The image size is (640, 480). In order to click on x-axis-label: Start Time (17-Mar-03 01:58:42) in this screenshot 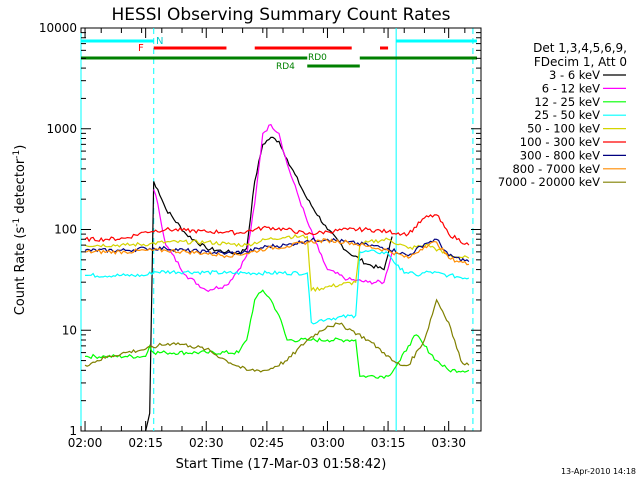, I will do `click(281, 464)`.